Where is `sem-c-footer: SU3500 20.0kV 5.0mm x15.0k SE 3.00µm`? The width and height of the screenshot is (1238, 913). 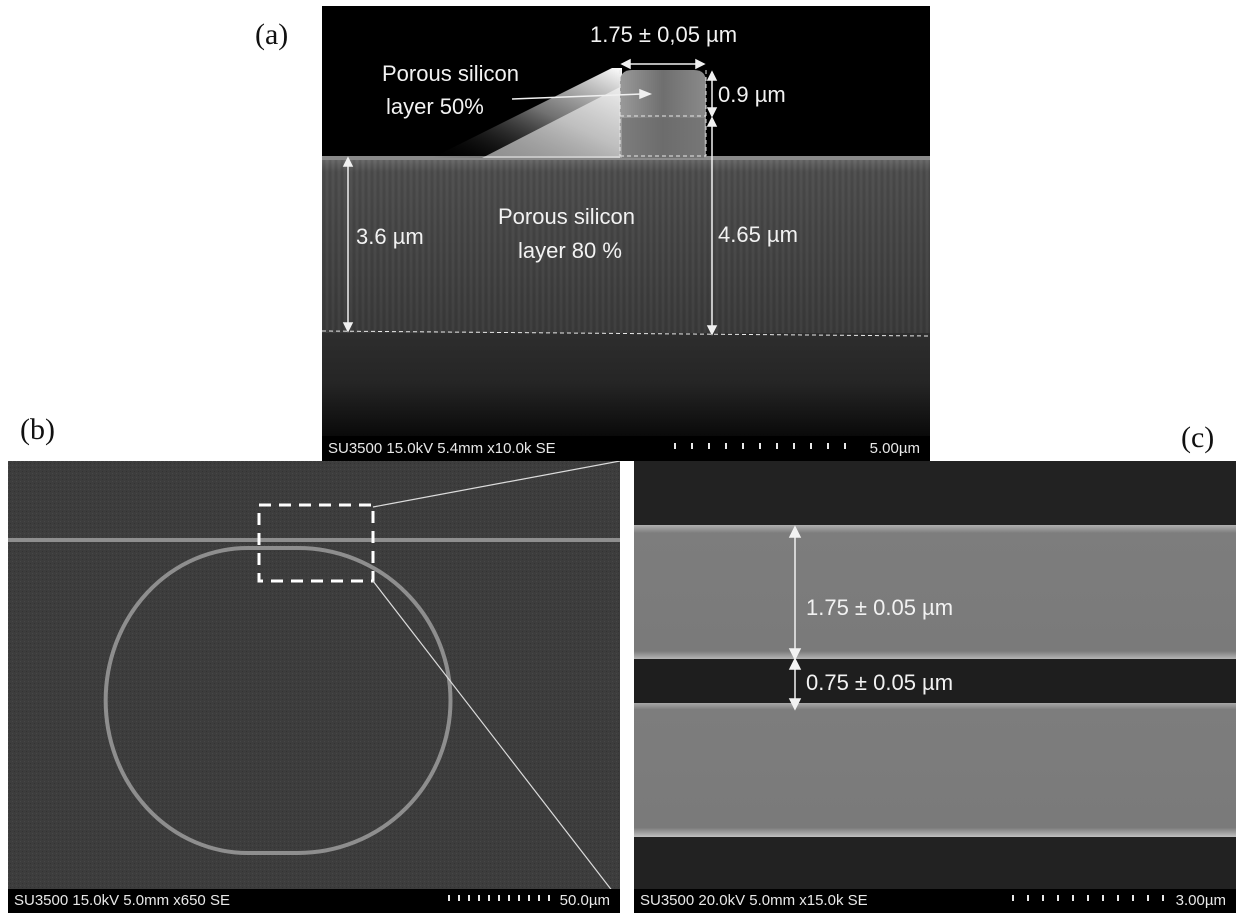 sem-c-footer: SU3500 20.0kV 5.0mm x15.0k SE 3.00µm is located at coordinates (935, 901).